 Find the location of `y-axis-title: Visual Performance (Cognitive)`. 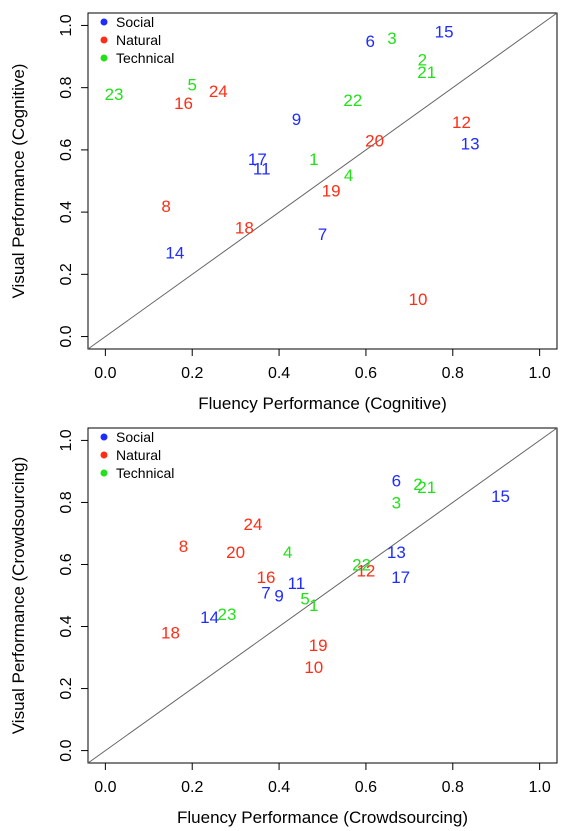

y-axis-title: Visual Performance (Cognitive) is located at coordinates (18, 181).